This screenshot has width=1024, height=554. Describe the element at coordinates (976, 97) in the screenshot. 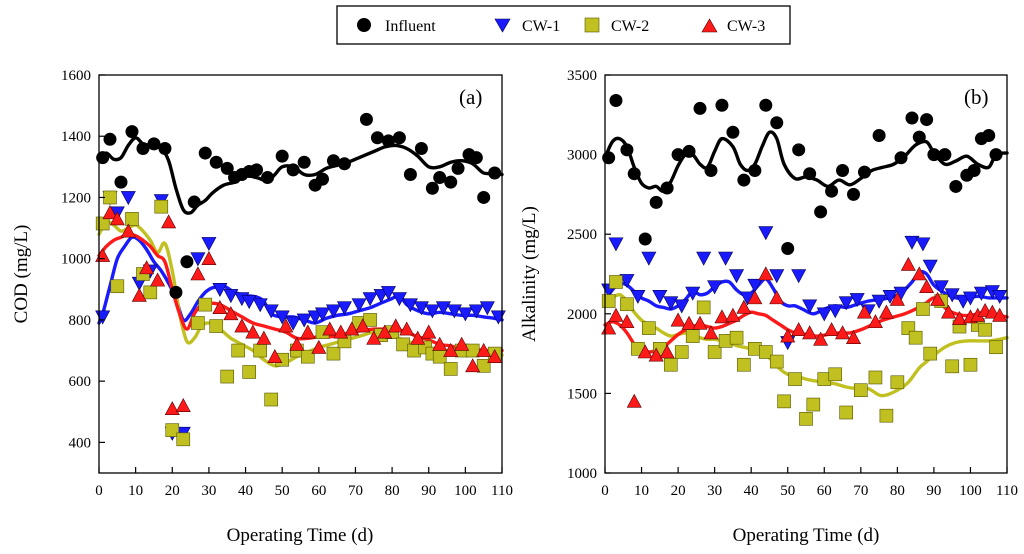

I see `panel-b-tag: (b)` at that location.